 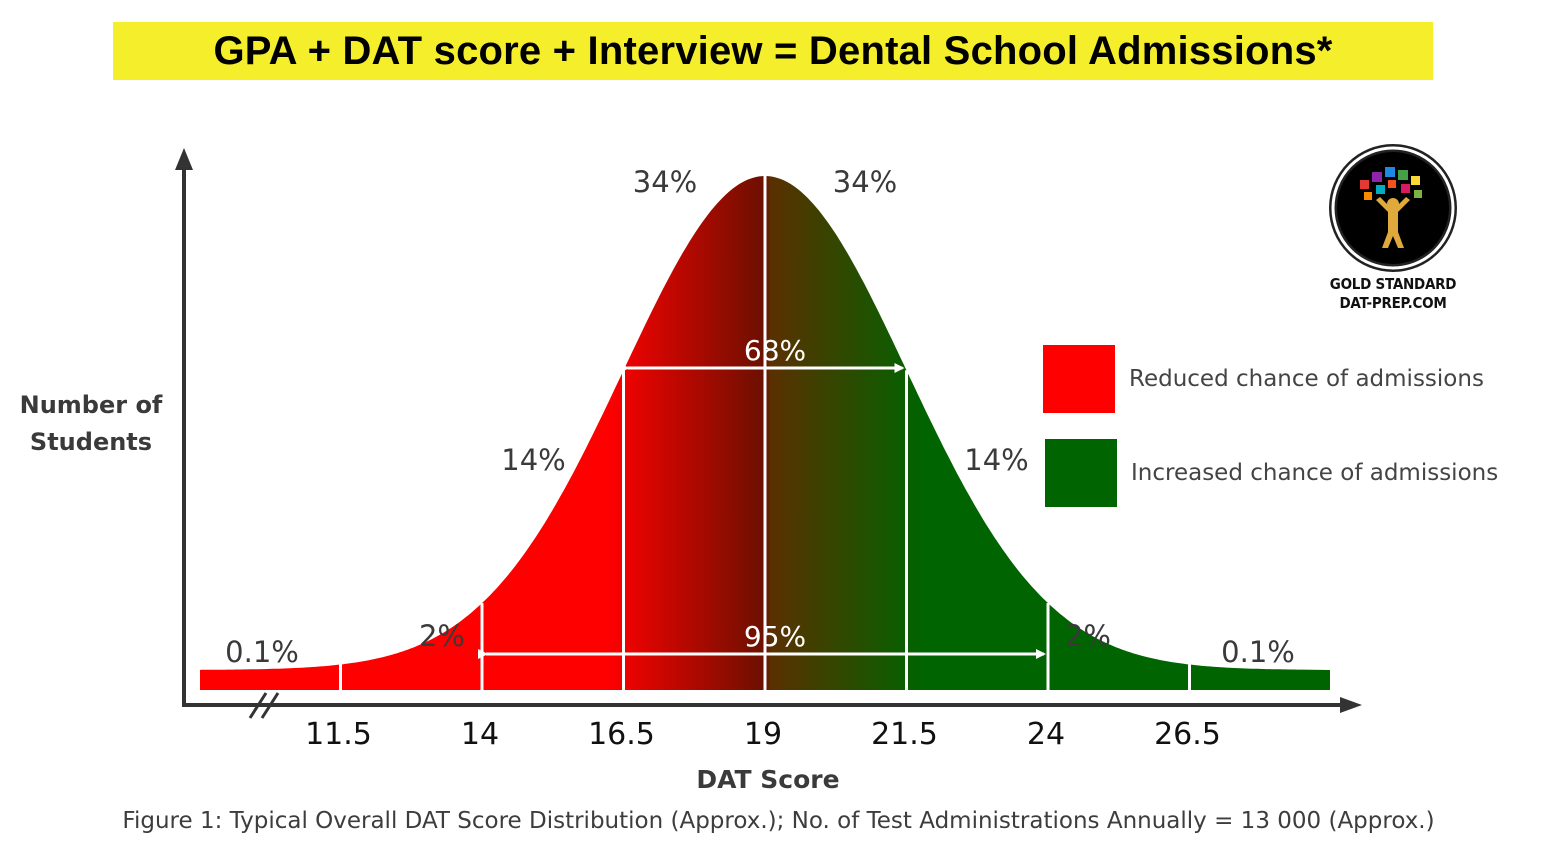 What do you see at coordinates (904, 734) in the screenshot?
I see `x-tick-label-4: 21.5` at bounding box center [904, 734].